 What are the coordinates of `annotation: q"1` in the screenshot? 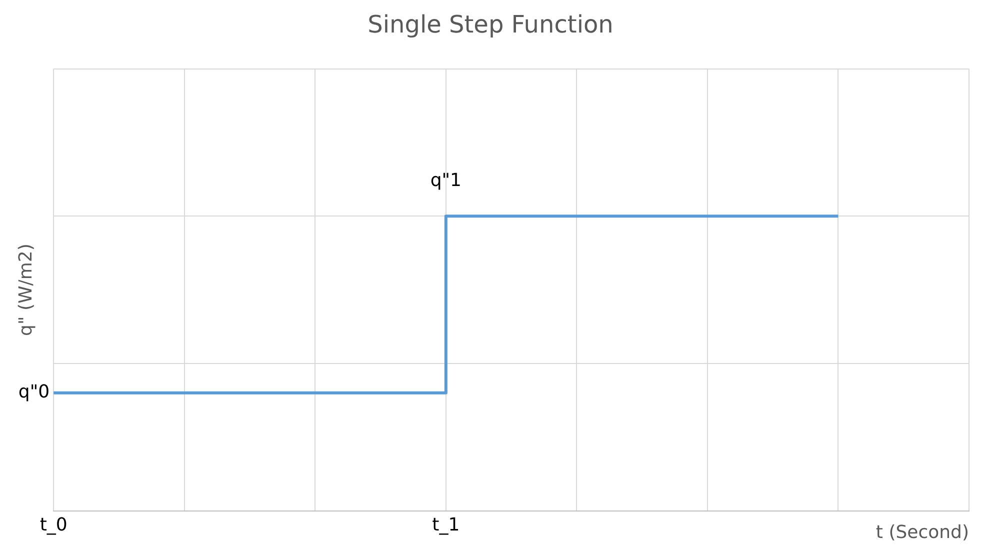 It's located at (446, 180).